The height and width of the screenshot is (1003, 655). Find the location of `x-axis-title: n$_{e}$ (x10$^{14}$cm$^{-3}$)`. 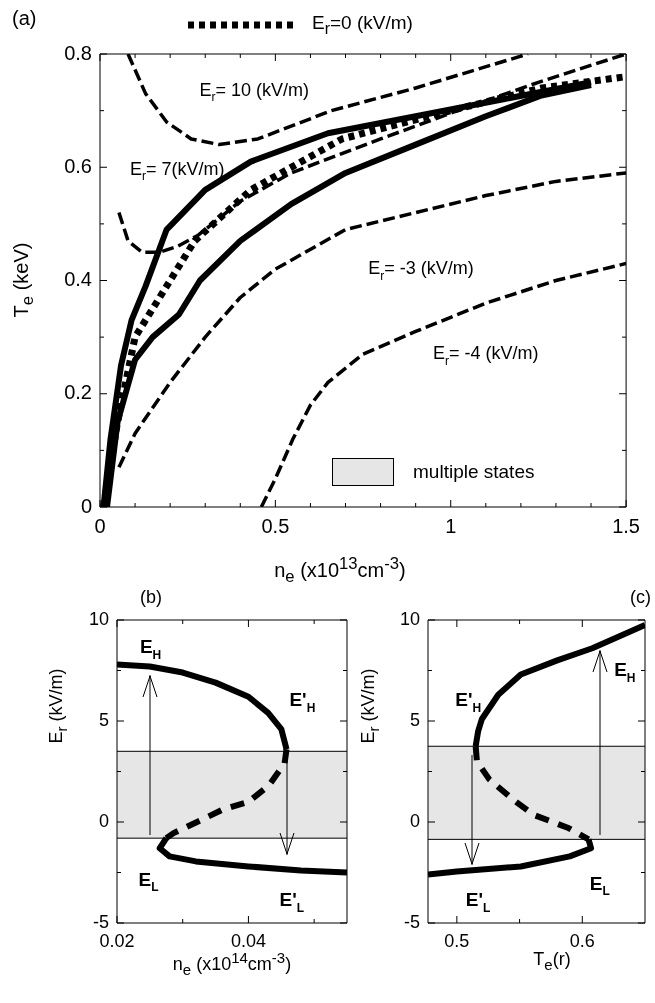

x-axis-title: n$_{e}$ (x10$^{14}$cm$^{-3}$) is located at coordinates (232, 963).